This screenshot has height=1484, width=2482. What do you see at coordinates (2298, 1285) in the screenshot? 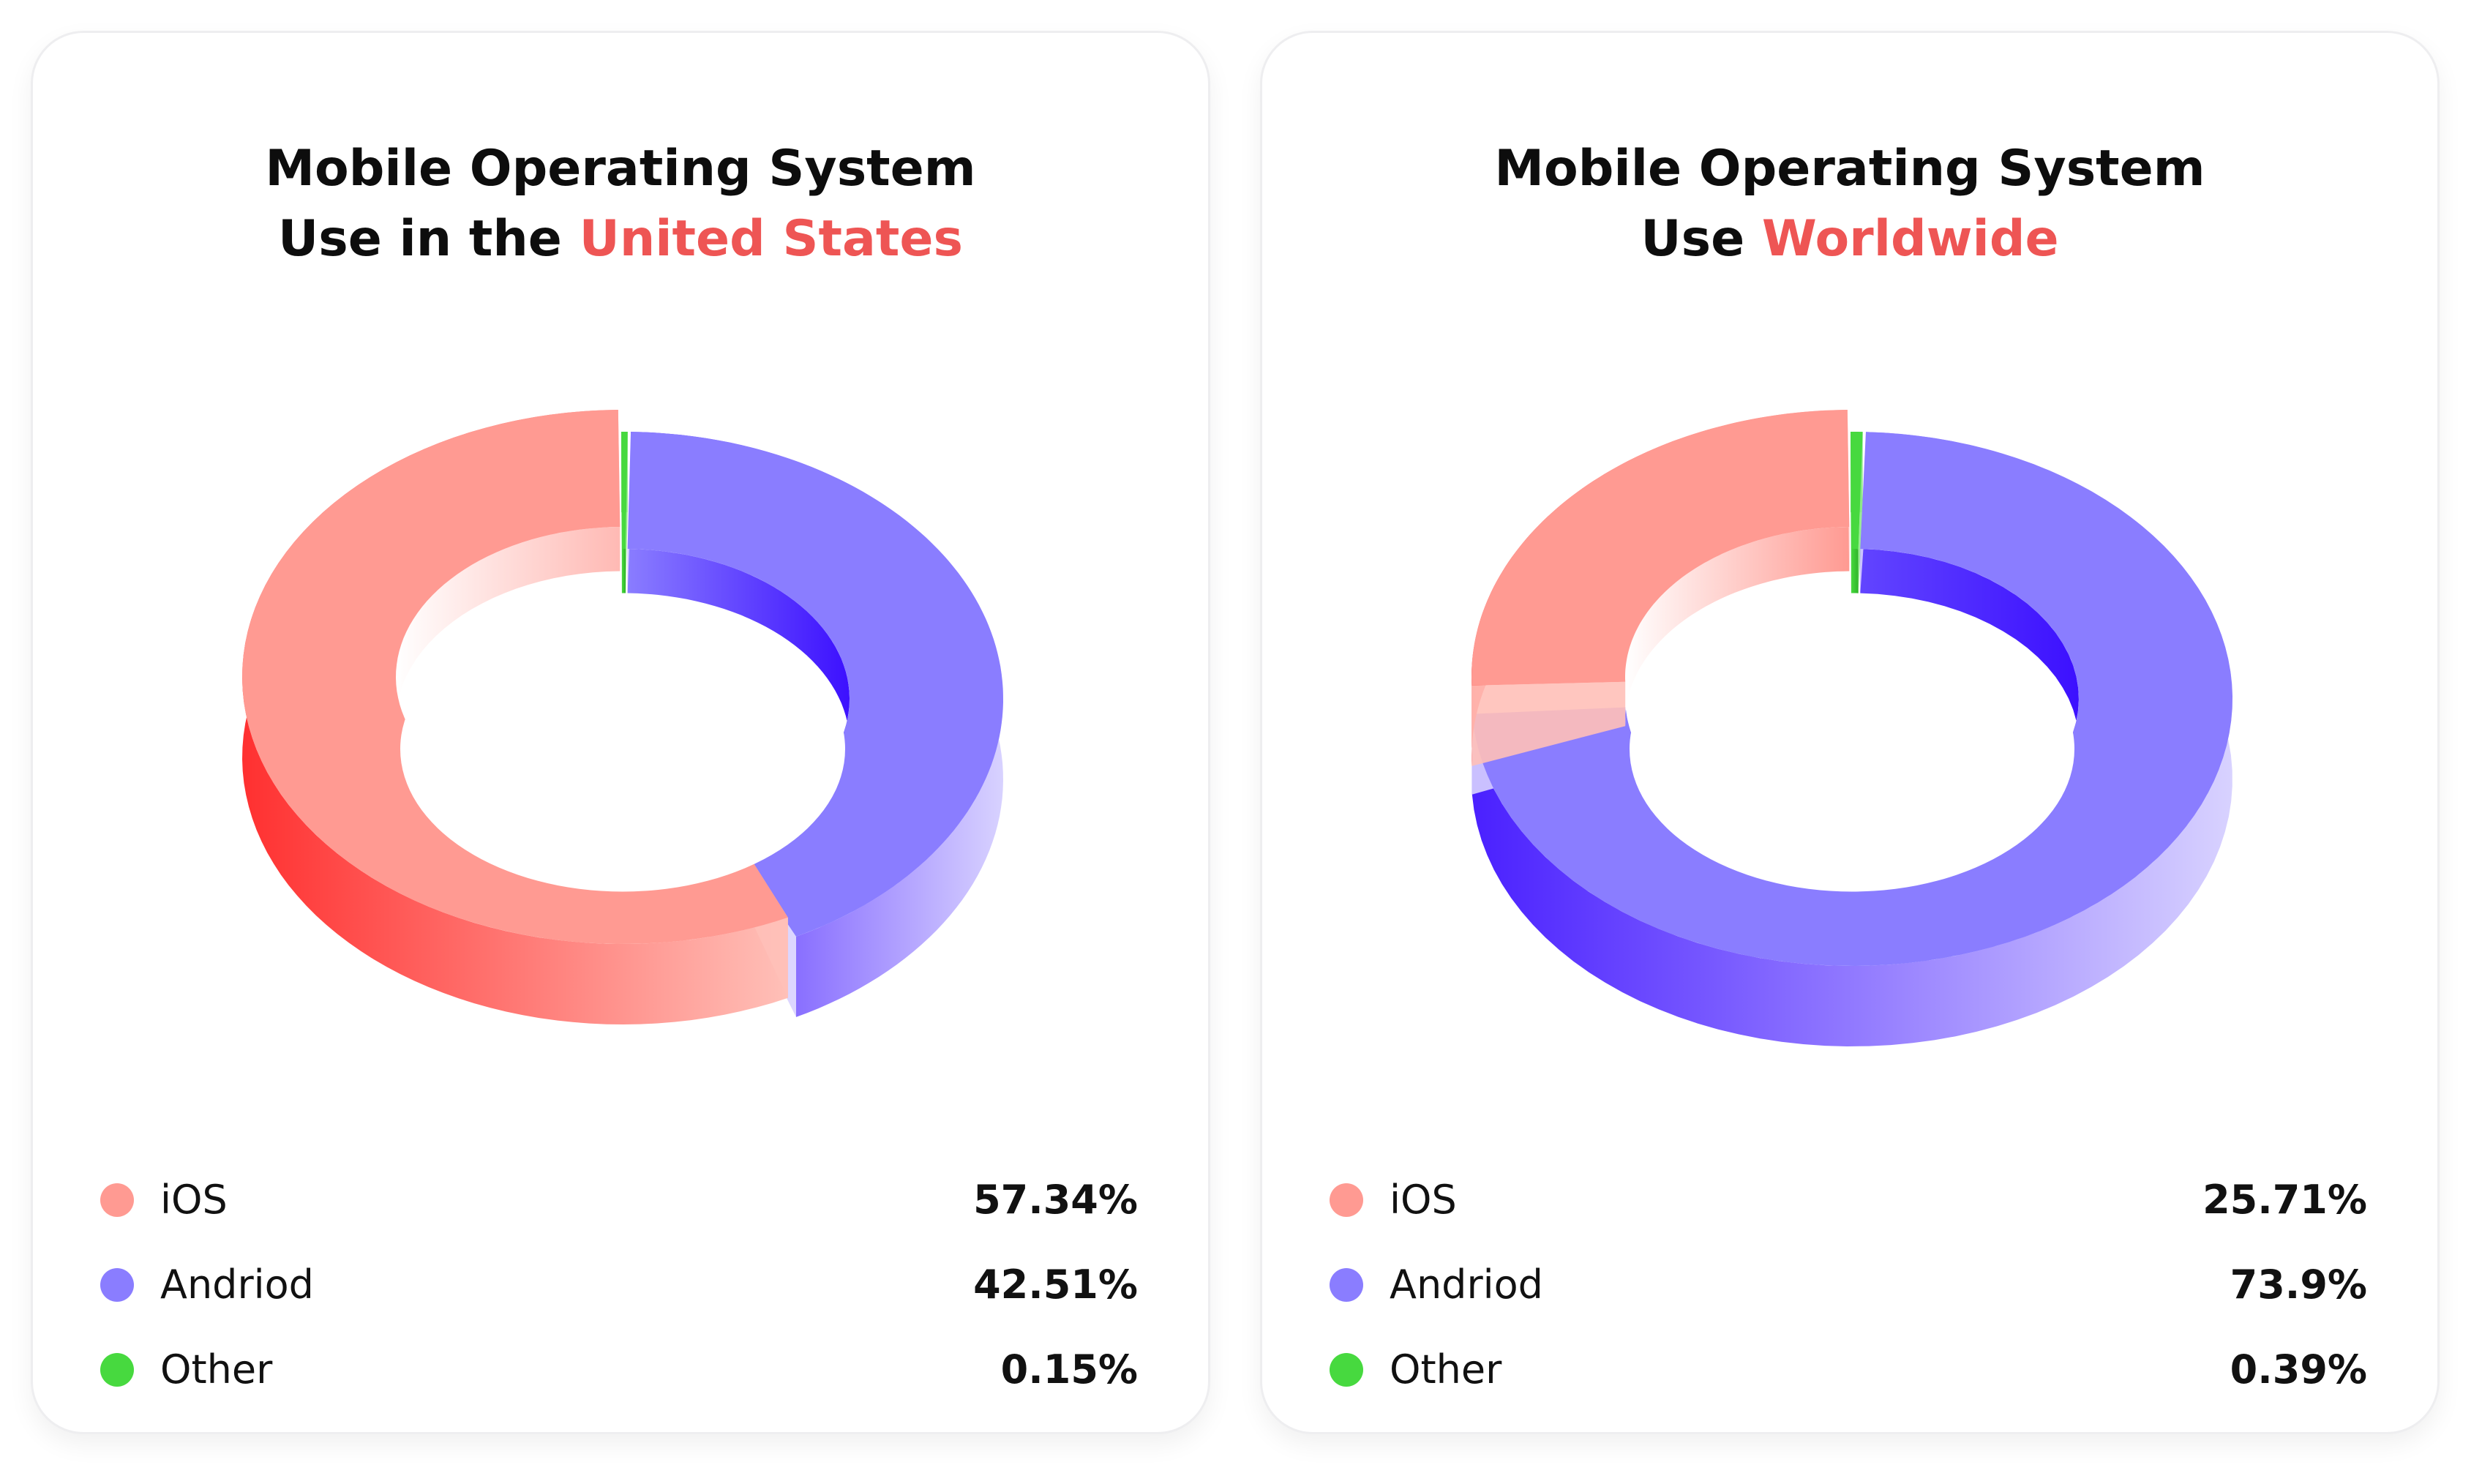
I see `legend-value: 73.9%` at bounding box center [2298, 1285].